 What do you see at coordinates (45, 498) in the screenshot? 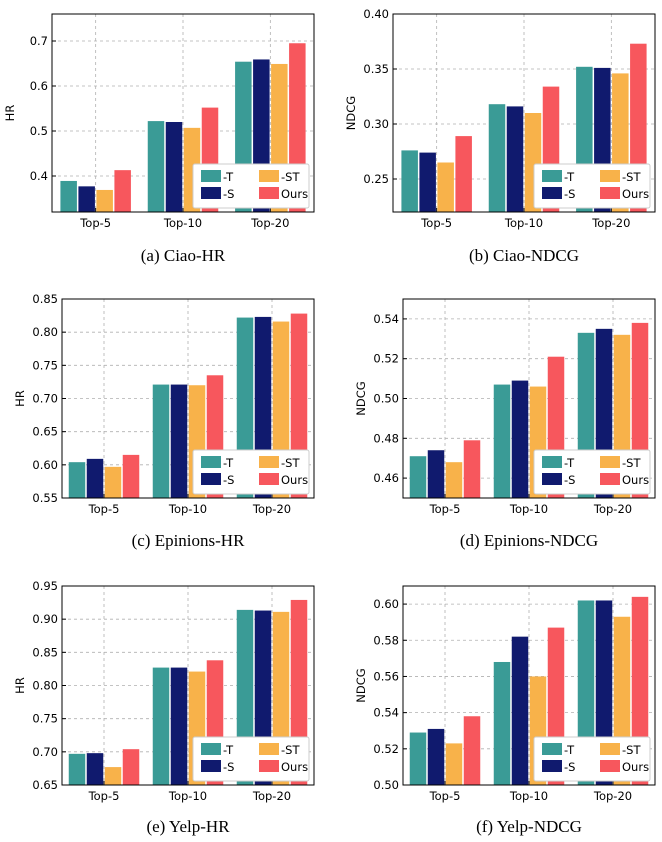
I see `y-tick-label: 0.55` at bounding box center [45, 498].